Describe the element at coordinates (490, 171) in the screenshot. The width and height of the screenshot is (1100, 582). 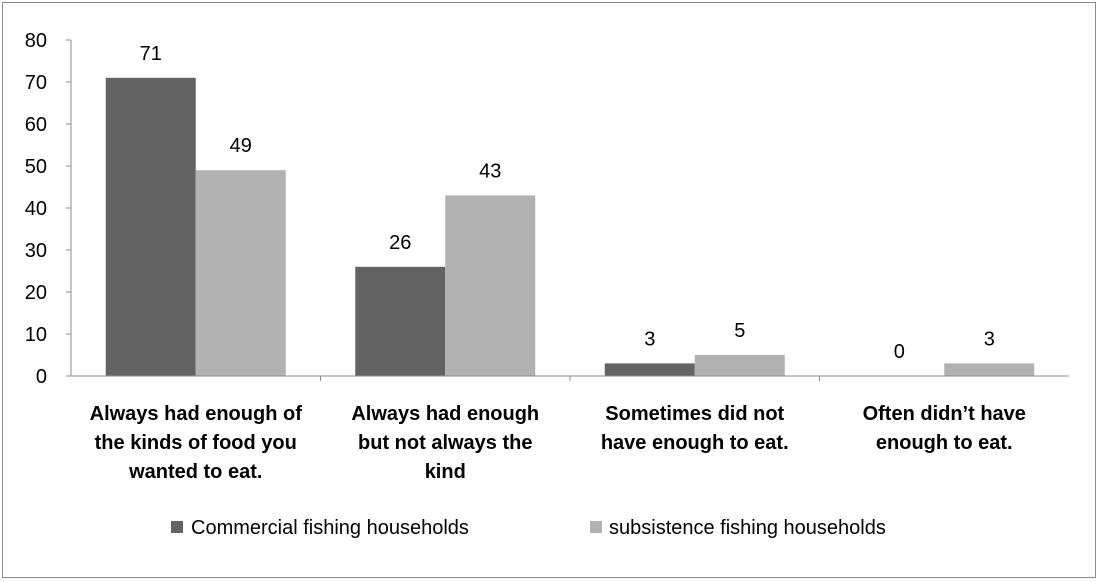
I see `data-label: 43` at that location.